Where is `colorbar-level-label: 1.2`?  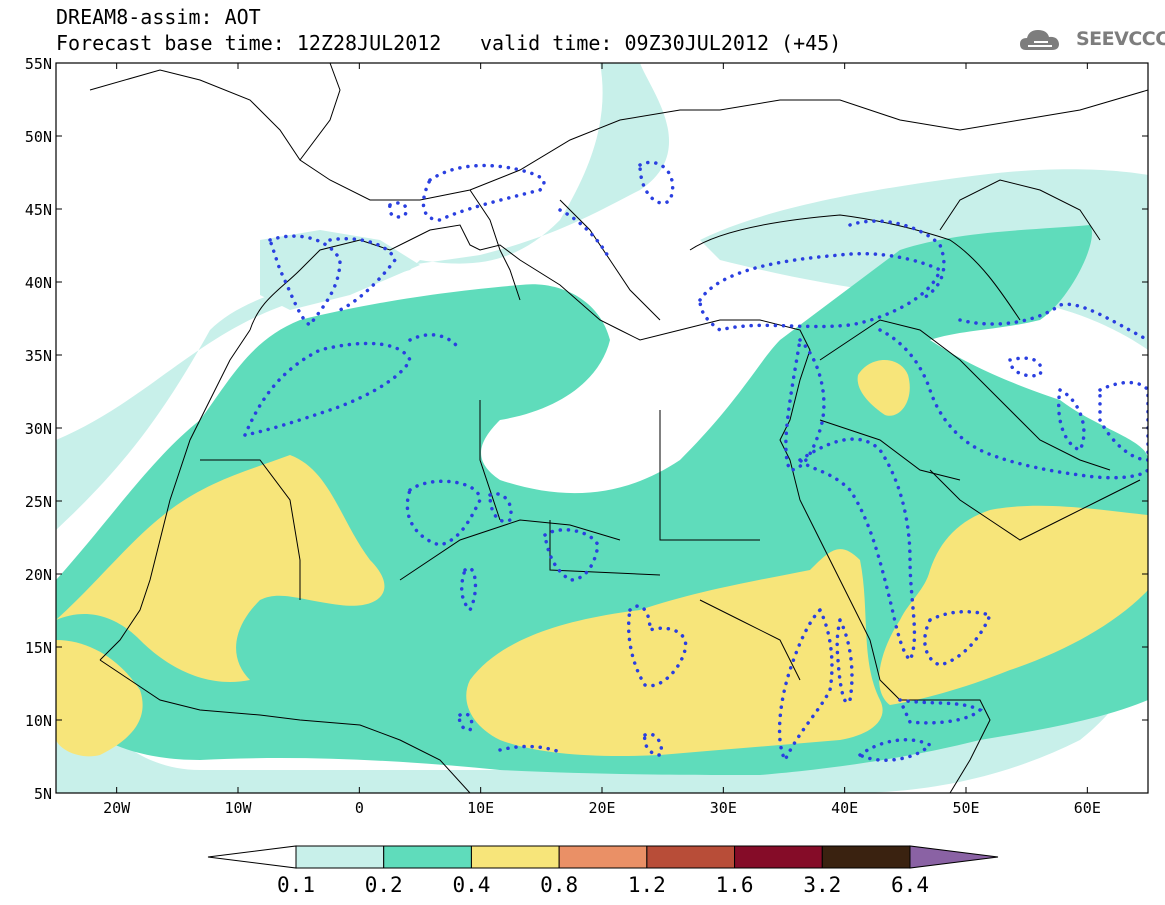
colorbar-level-label: 1.2 is located at coordinates (647, 885).